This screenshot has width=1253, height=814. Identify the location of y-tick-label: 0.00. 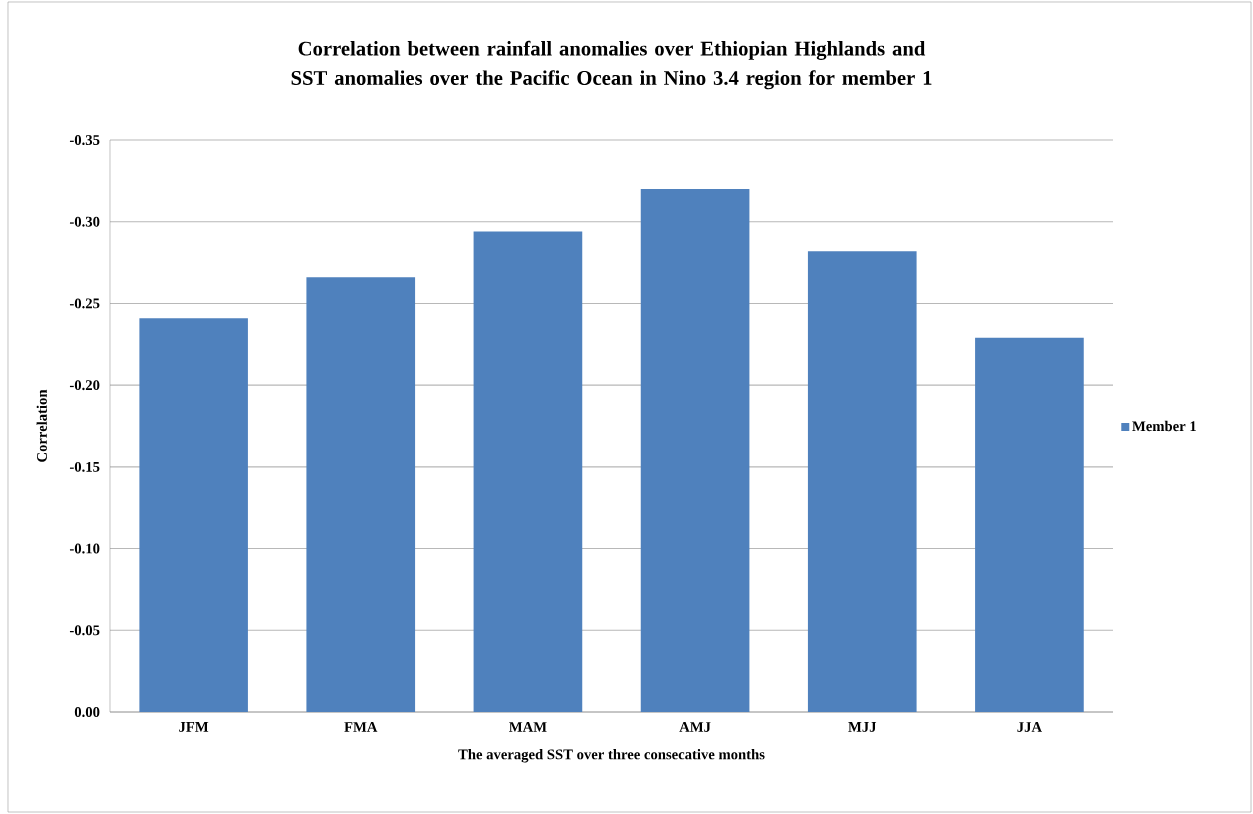
(87, 712).